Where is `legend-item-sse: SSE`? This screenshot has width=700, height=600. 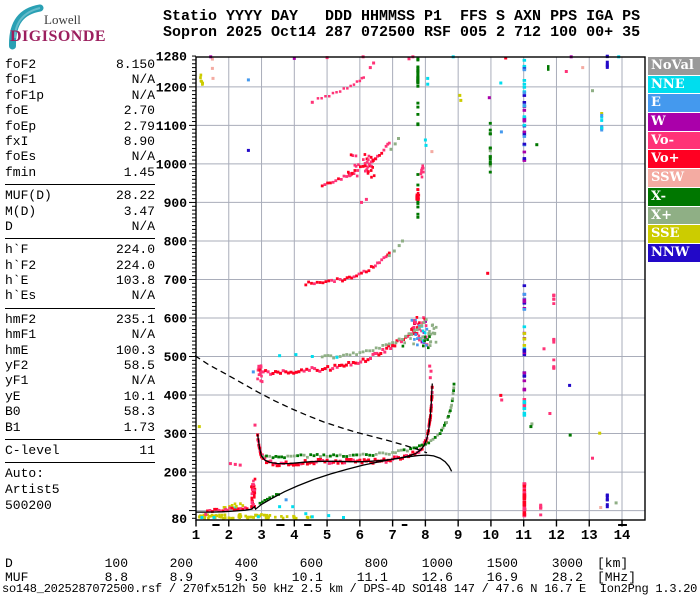 legend-item-sse: SSE is located at coordinates (674, 234).